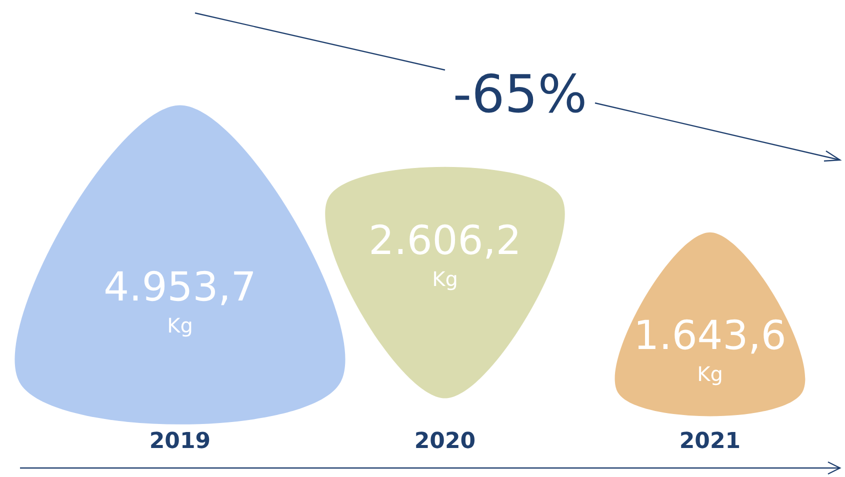 The image size is (845, 477). What do you see at coordinates (445, 441) in the screenshot?
I see `category-label: 2020` at bounding box center [445, 441].